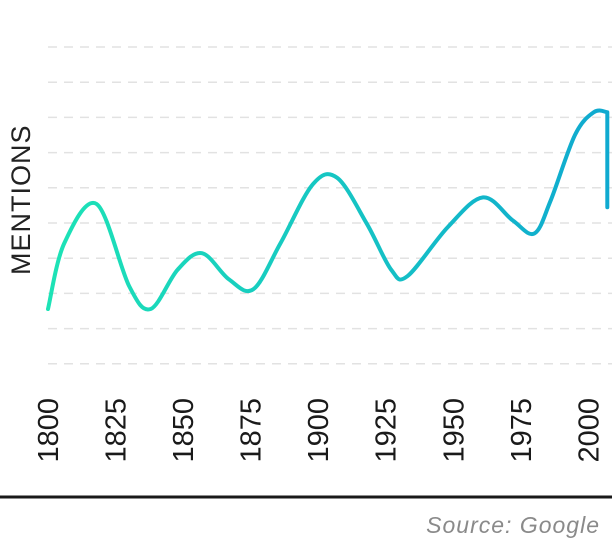 This screenshot has height=544, width=612. What do you see at coordinates (513, 525) in the screenshot?
I see `source-note: Source: Google` at bounding box center [513, 525].